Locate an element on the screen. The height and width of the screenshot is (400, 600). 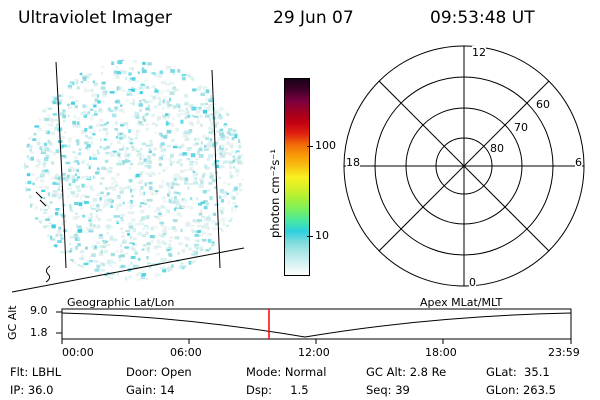
altitude-curve is located at coordinates (316, 325).